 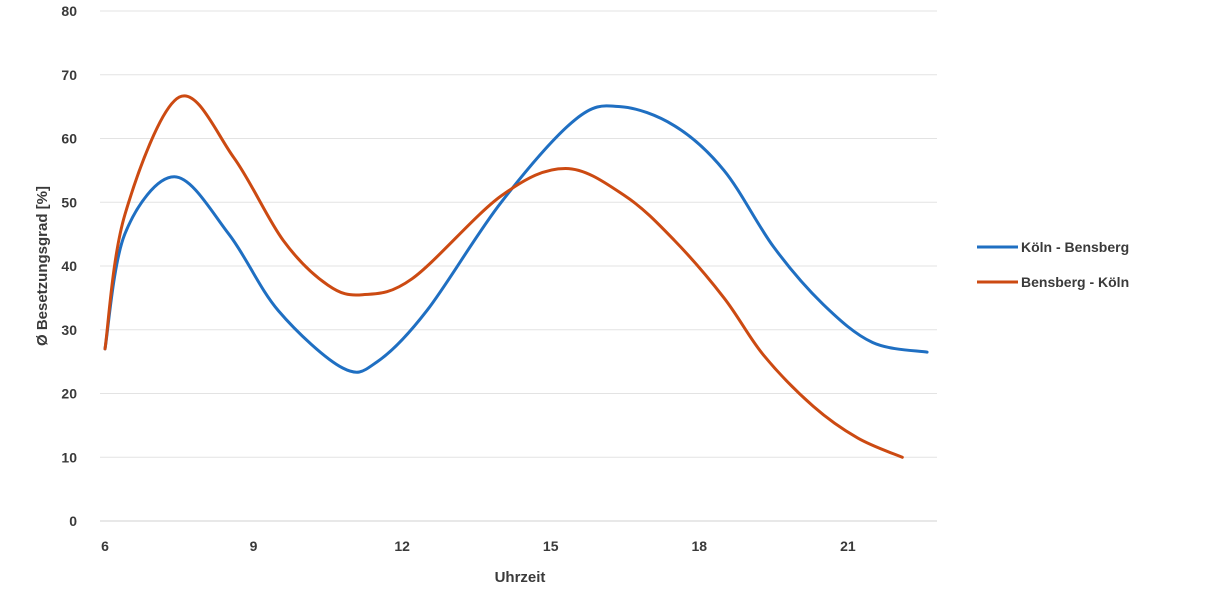 What do you see at coordinates (69, 202) in the screenshot?
I see `y-tick-label: 50` at bounding box center [69, 202].